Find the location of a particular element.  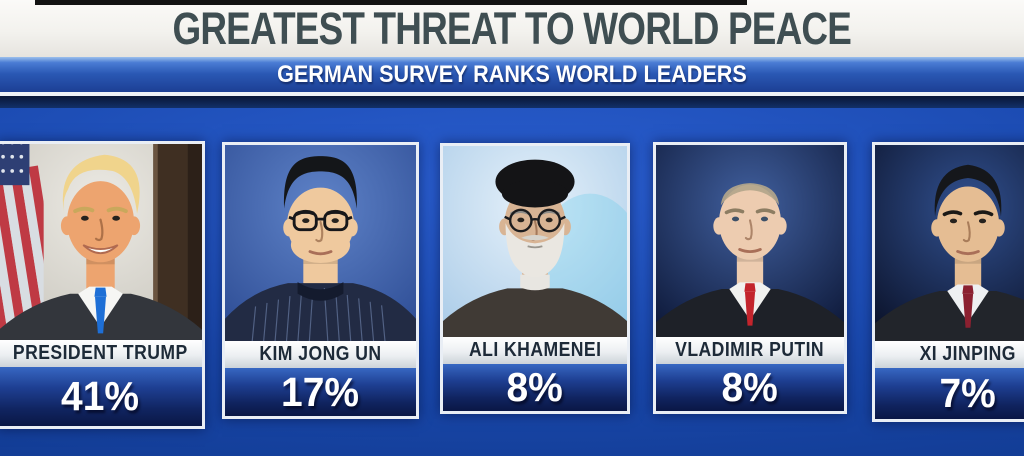

leader-name: PRESIDENT TRUMP is located at coordinates (100, 353).